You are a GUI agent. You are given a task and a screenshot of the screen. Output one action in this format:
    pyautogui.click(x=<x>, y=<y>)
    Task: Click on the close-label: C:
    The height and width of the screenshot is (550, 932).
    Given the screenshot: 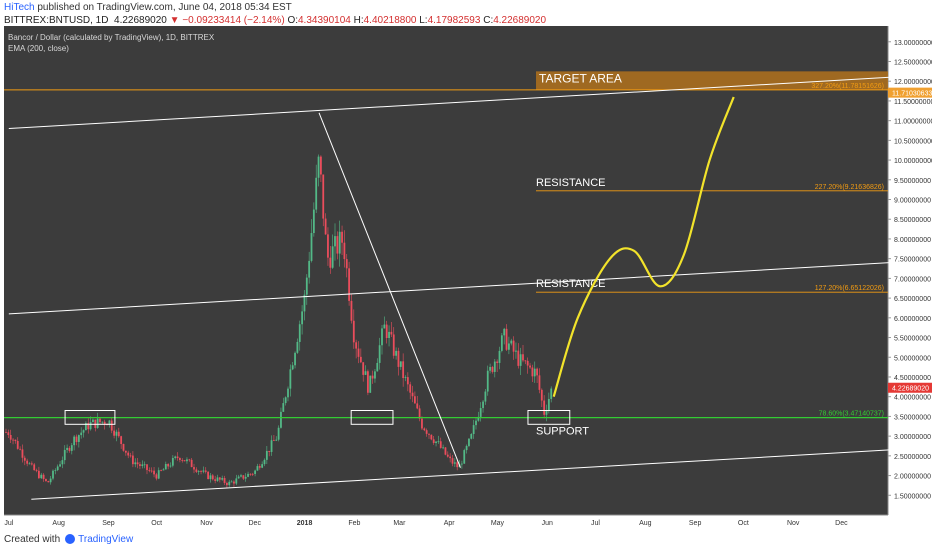 What is the action you would take?
    pyautogui.click(x=488, y=20)
    